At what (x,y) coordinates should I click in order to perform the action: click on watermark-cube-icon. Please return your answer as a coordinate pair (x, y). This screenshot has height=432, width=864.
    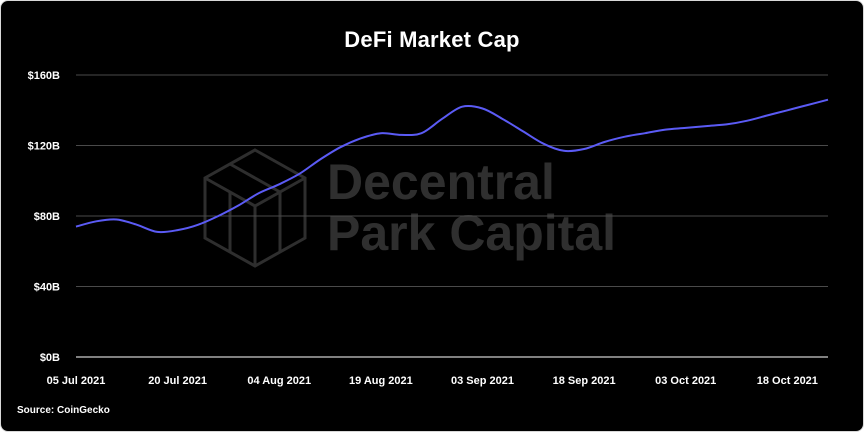
    Looking at the image, I should click on (255, 208).